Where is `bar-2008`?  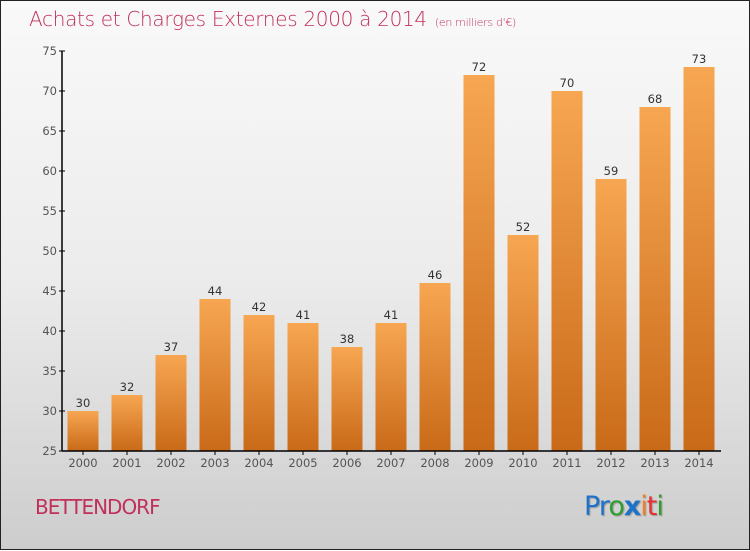
bar-2008 is located at coordinates (435, 367).